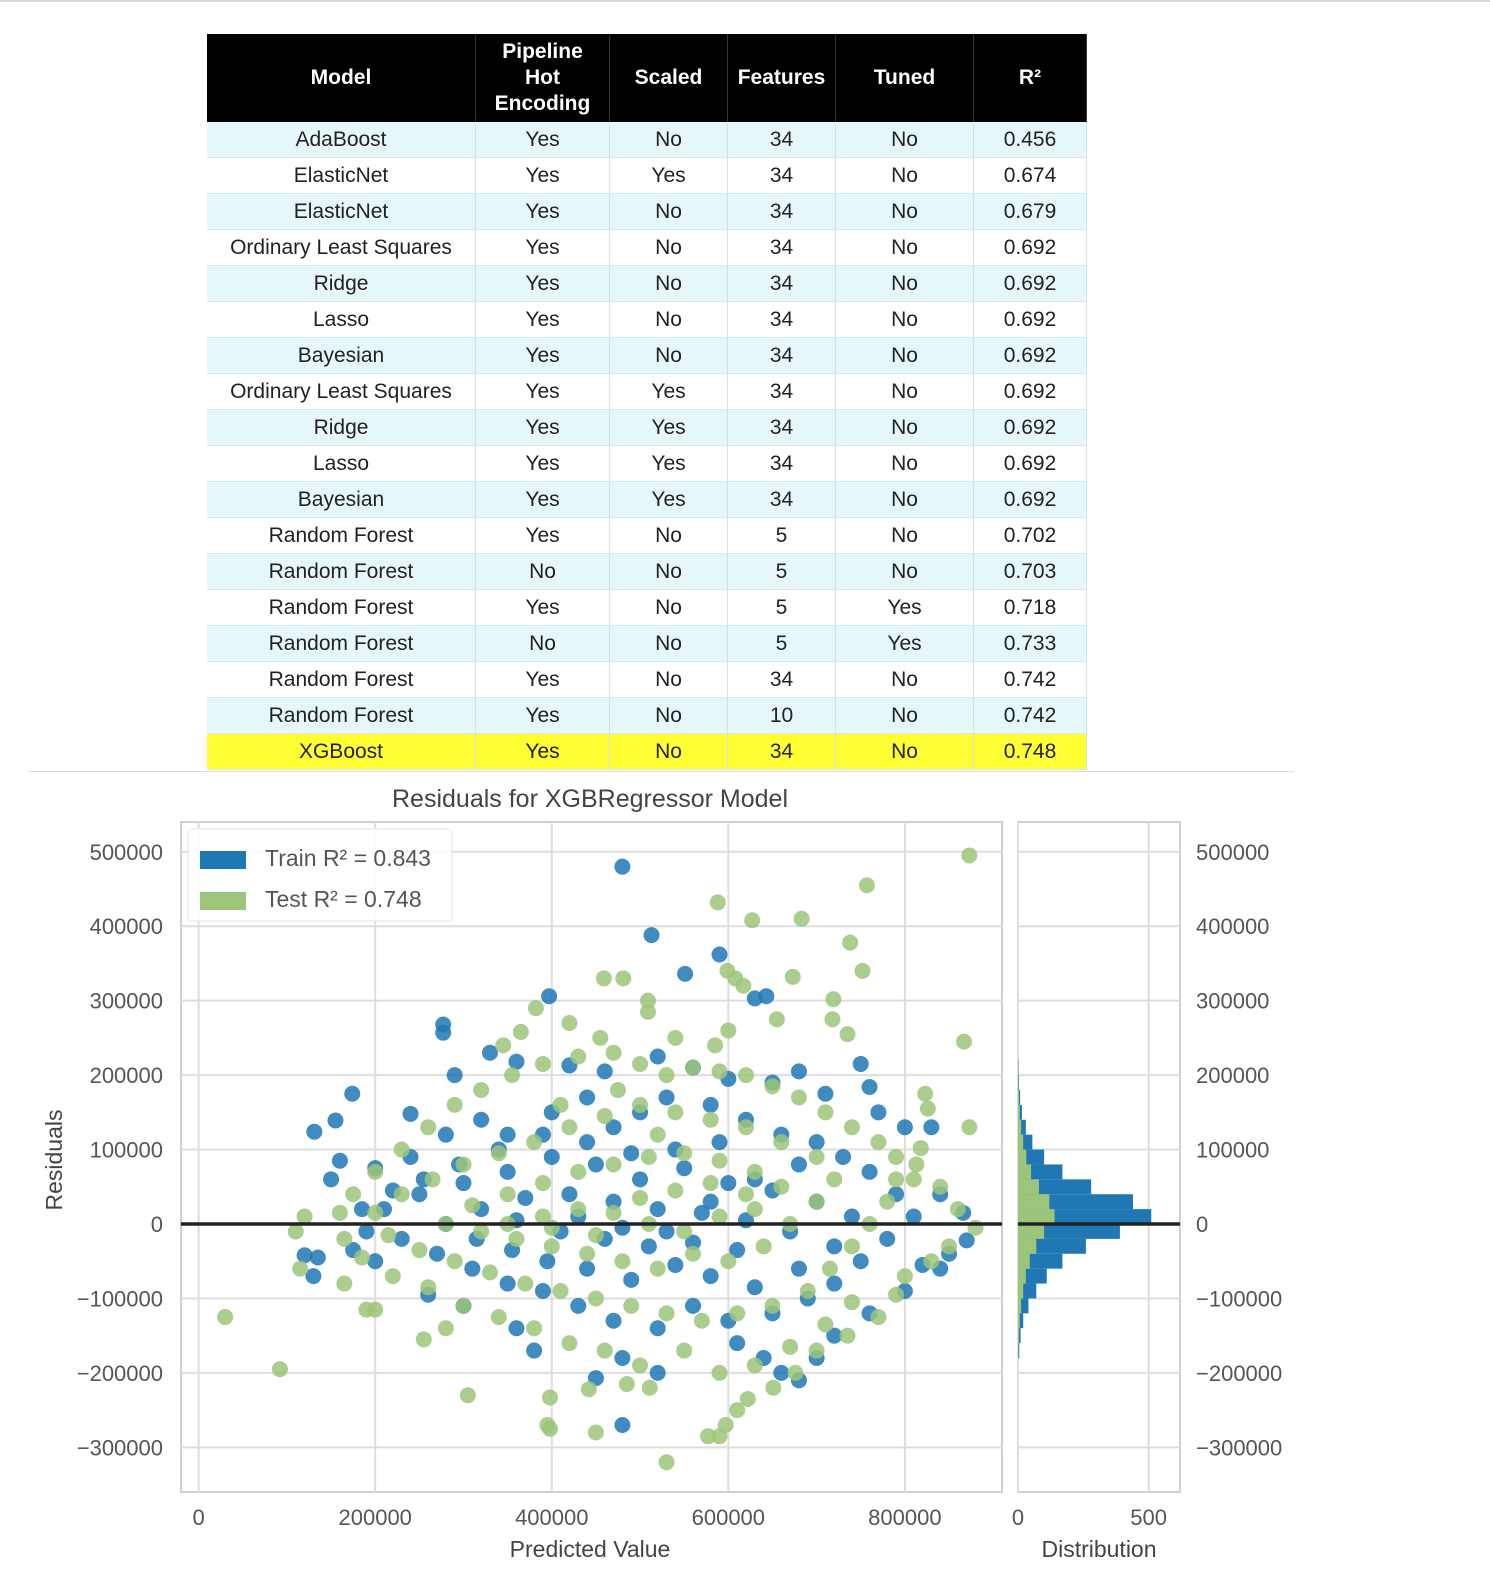 The width and height of the screenshot is (1490, 1581). I want to click on distribution-train-bar, so click(1023, 1306).